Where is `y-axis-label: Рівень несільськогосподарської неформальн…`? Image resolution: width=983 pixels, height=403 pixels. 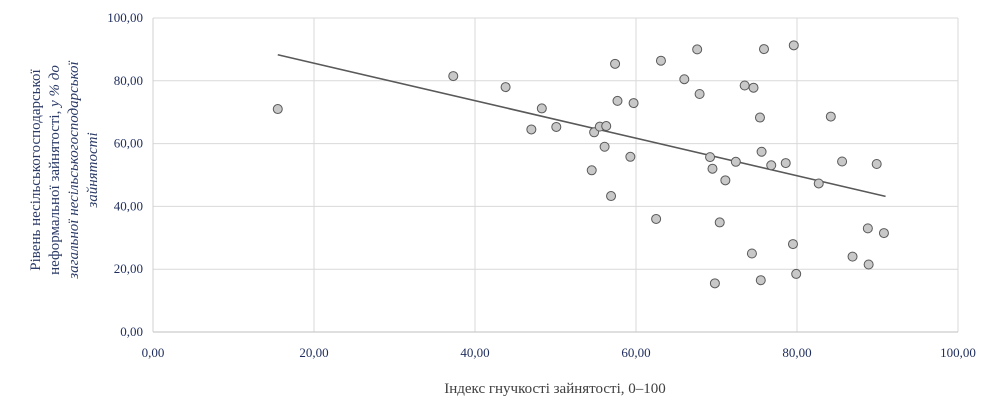 y-axis-label: Рівень несільськогосподарської неформальн… is located at coordinates (64, 169).